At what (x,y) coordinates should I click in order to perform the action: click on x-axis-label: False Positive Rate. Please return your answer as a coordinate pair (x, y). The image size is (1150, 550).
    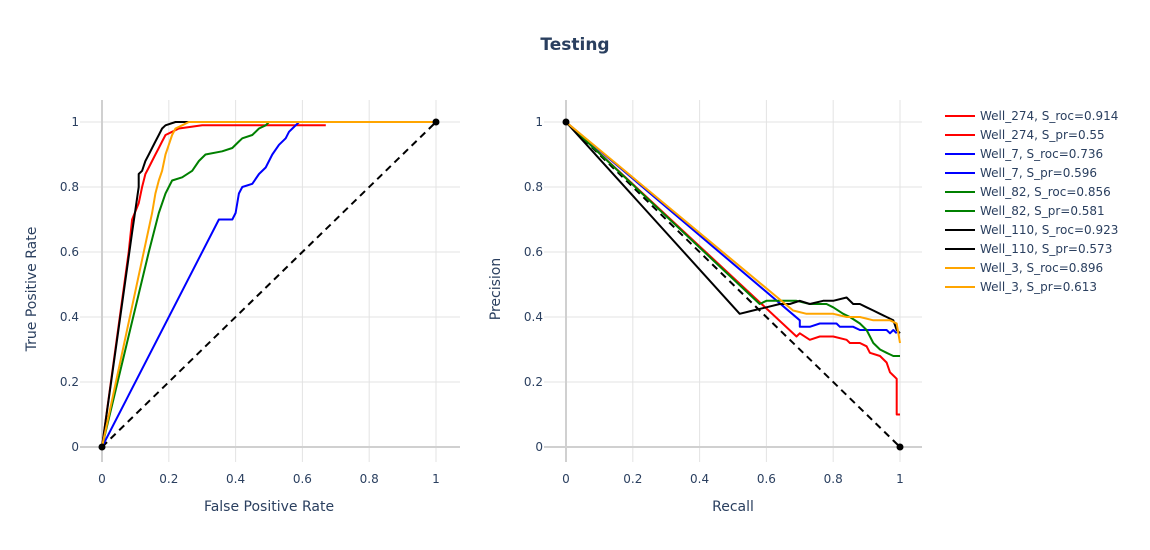
    Looking at the image, I should click on (269, 507).